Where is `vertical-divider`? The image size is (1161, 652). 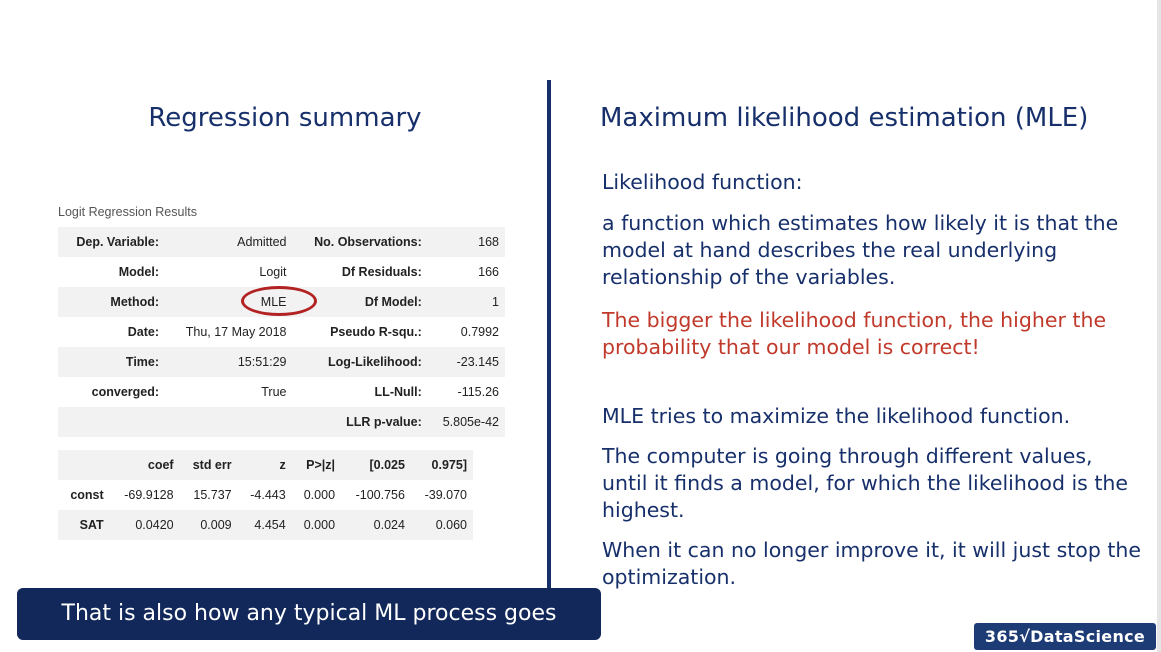 vertical-divider is located at coordinates (549, 335).